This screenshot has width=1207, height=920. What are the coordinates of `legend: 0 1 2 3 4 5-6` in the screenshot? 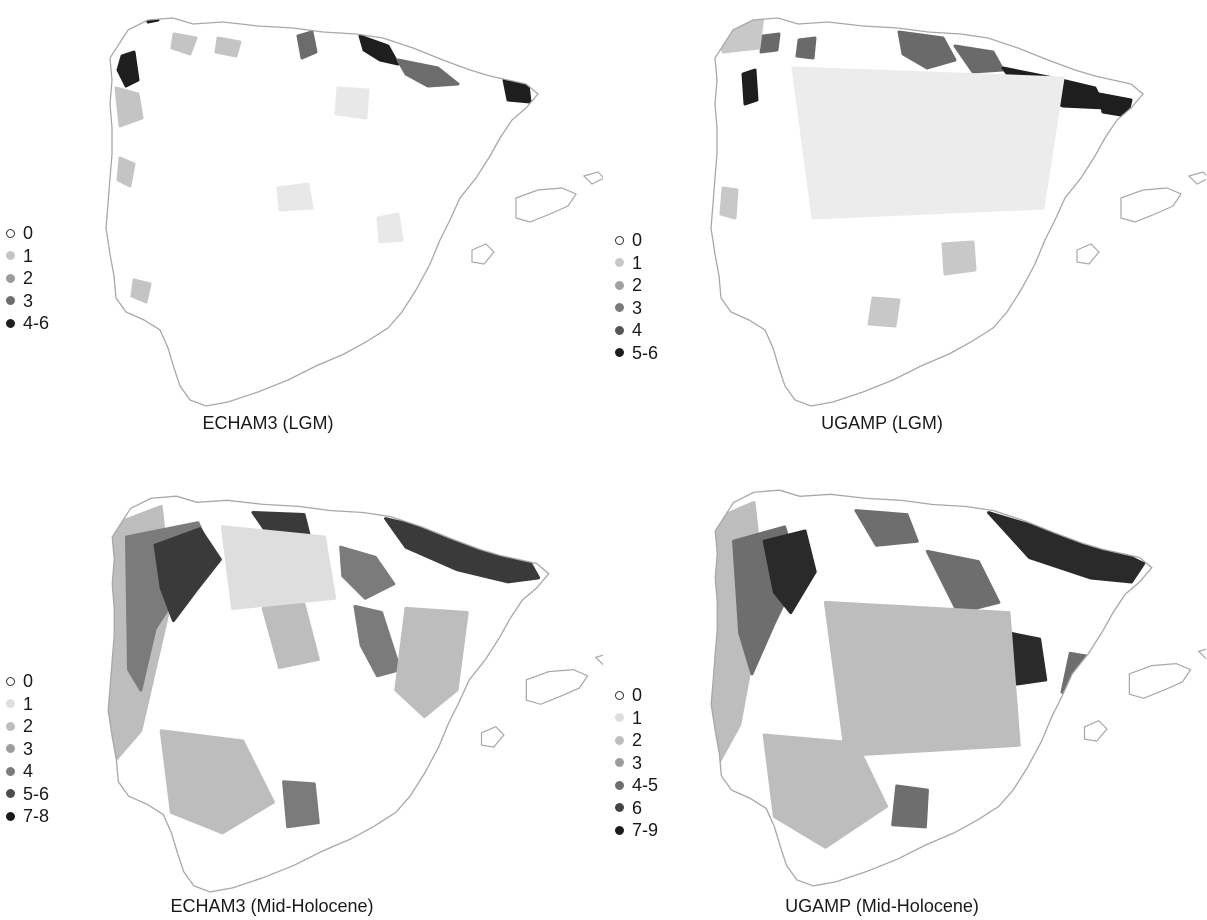 It's located at (636, 296).